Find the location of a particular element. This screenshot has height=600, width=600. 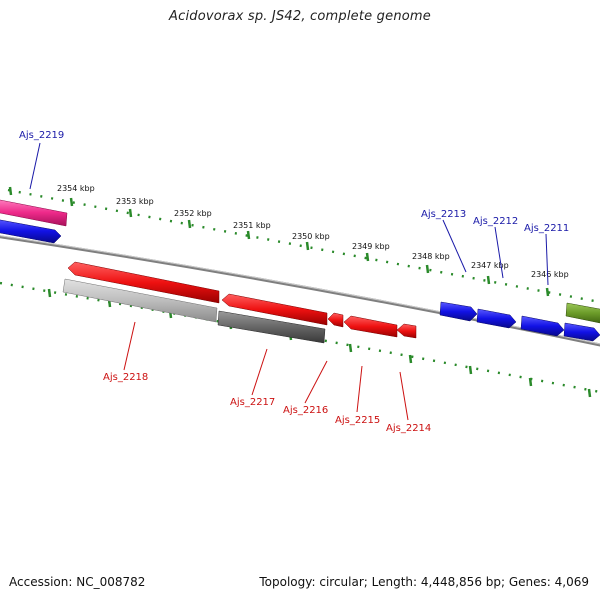

gray-feature-light is located at coordinates (140, 300).